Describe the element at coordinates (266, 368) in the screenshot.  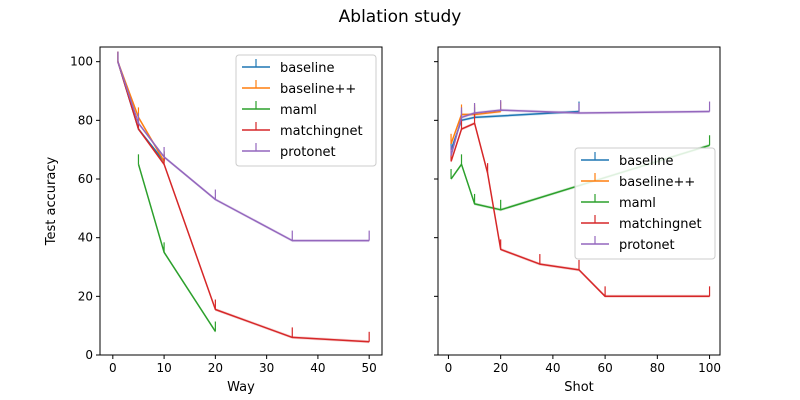
I see `x-tick-label: 30` at that location.